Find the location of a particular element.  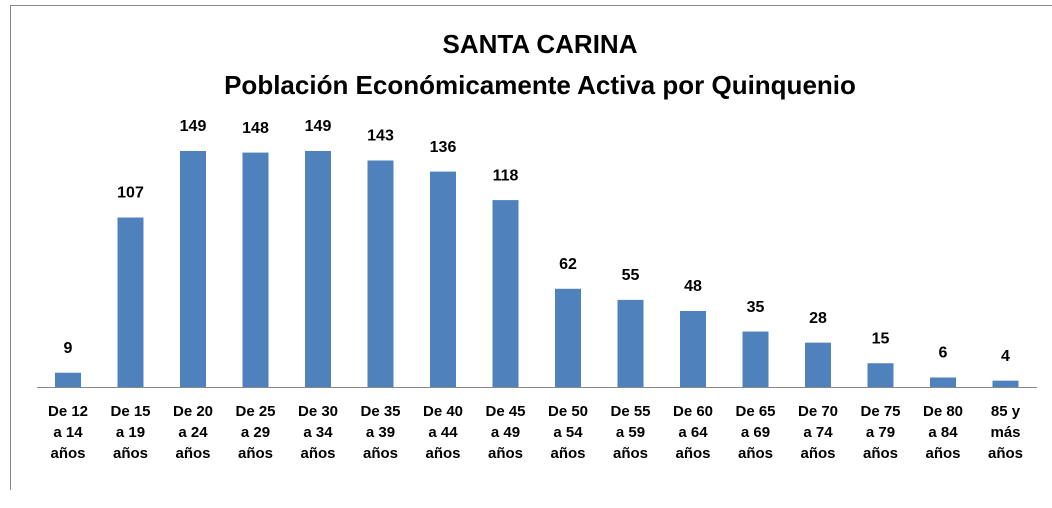

x-tick-label: a 44 is located at coordinates (443, 432).